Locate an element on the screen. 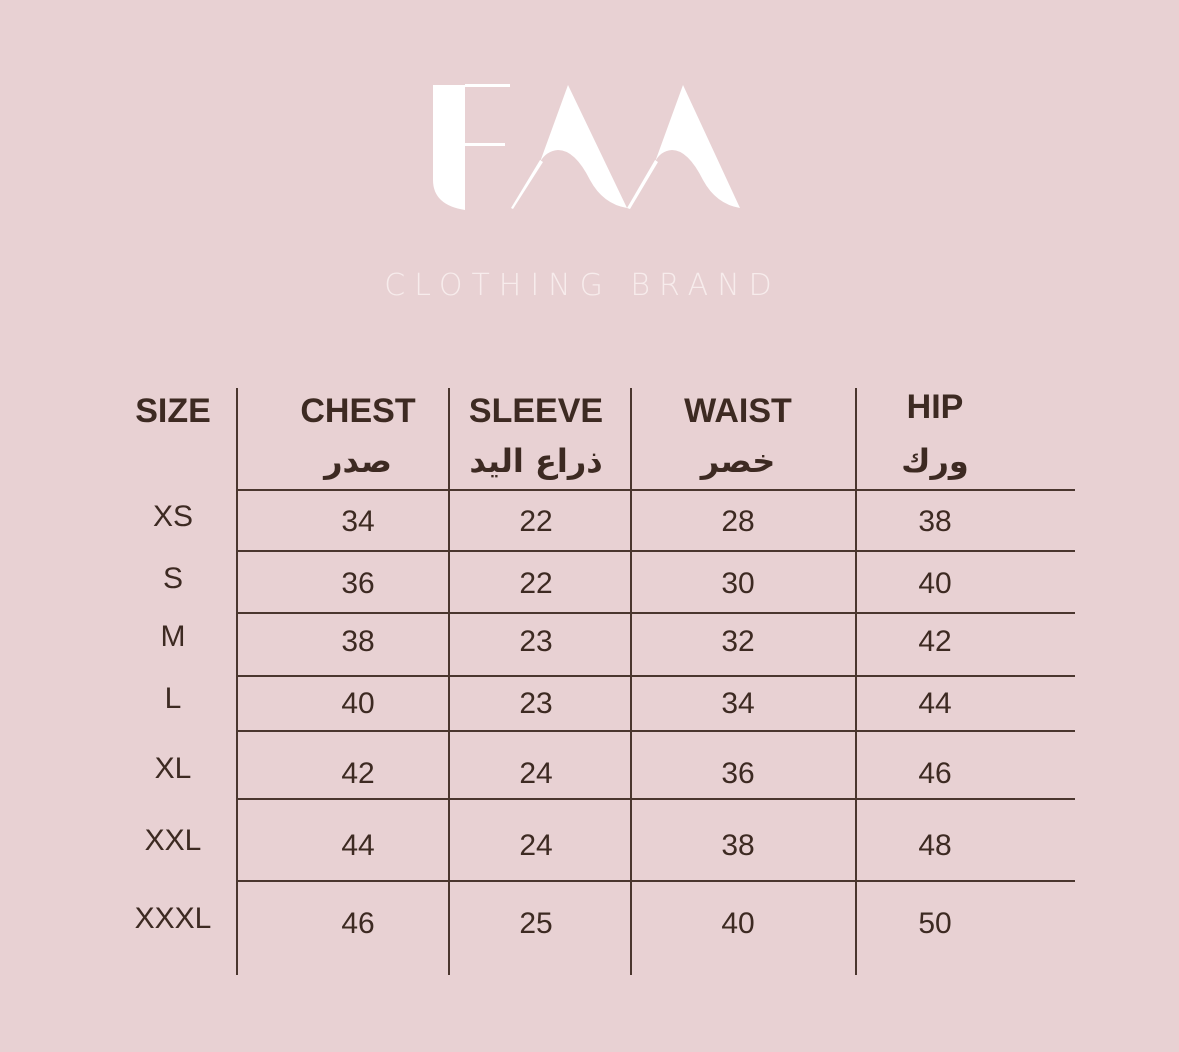 Image resolution: width=1179 pixels, height=1052 pixels. size-label: XL is located at coordinates (173, 768).